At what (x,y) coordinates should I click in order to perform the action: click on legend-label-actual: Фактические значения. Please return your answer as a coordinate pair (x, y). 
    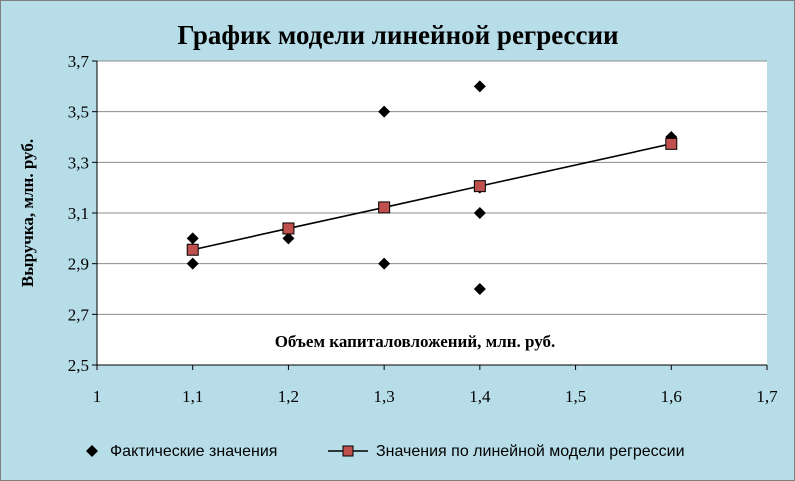
    Looking at the image, I should click on (193, 451).